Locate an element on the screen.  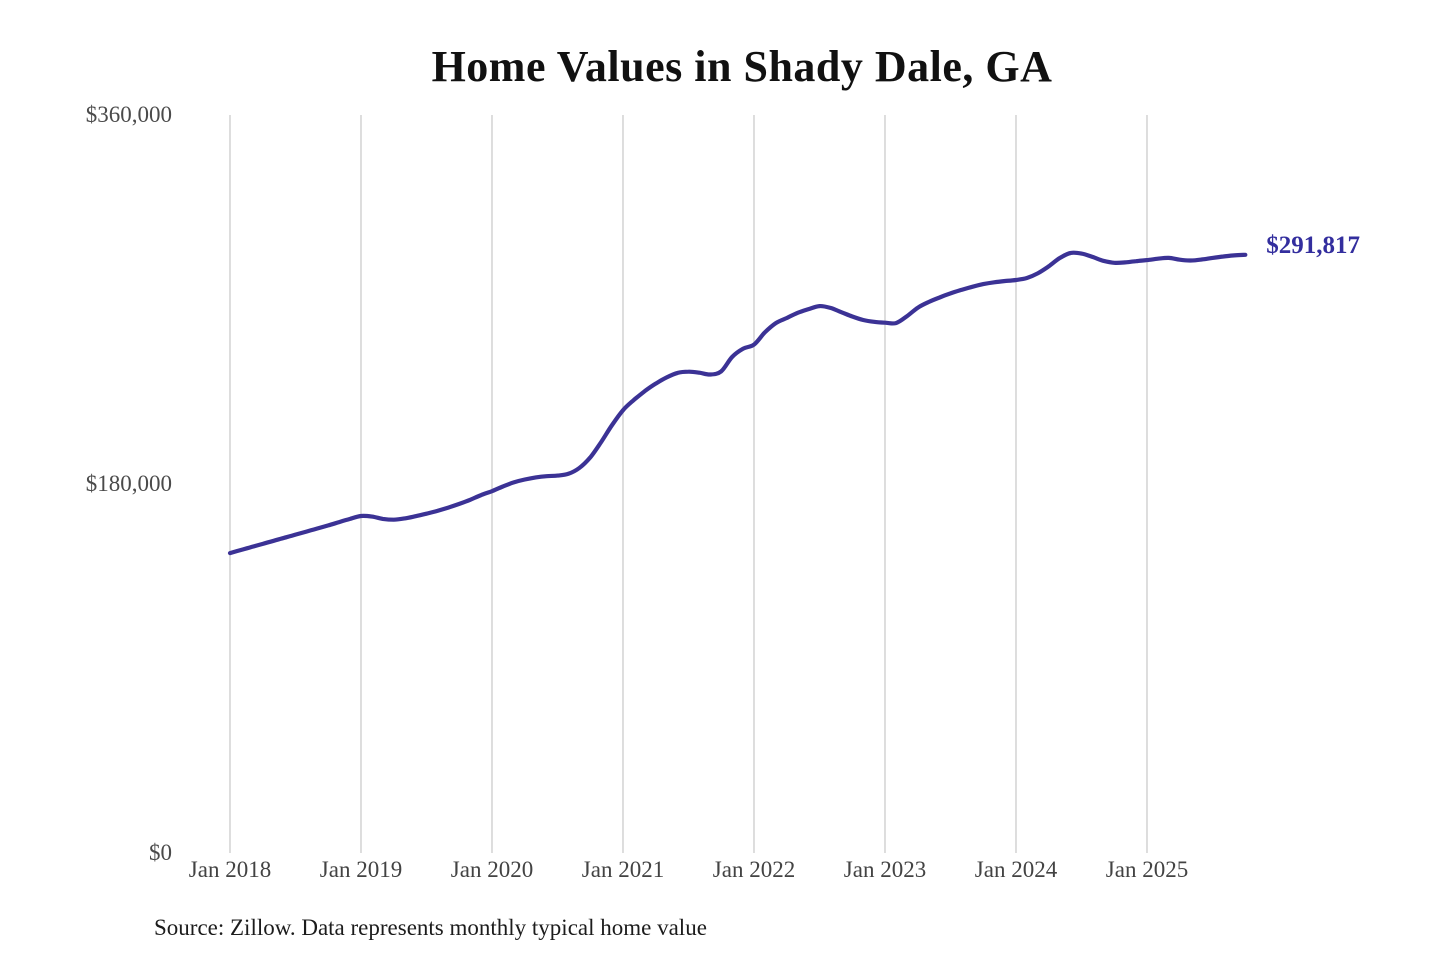
x-tick-label: Jan 2018 is located at coordinates (230, 869).